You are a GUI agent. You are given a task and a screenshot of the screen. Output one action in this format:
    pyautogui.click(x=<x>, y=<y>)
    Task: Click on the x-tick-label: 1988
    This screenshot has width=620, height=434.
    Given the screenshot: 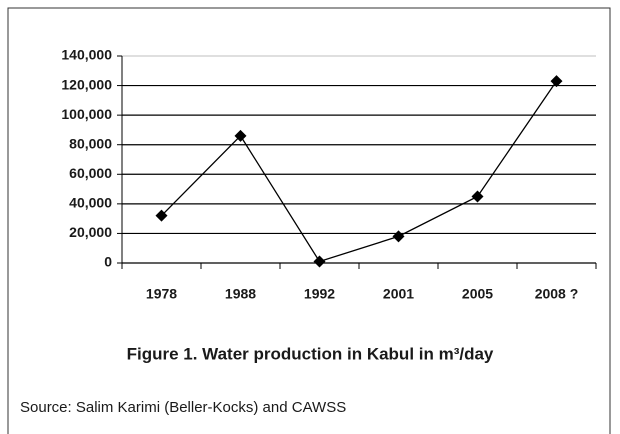 What is the action you would take?
    pyautogui.click(x=240, y=294)
    